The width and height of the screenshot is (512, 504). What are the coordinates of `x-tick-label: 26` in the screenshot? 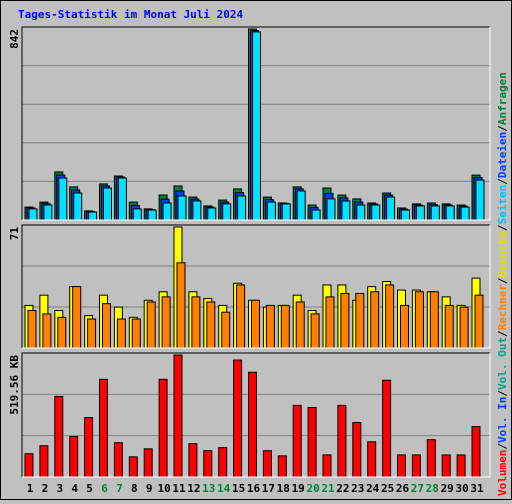 It's located at (403, 488).